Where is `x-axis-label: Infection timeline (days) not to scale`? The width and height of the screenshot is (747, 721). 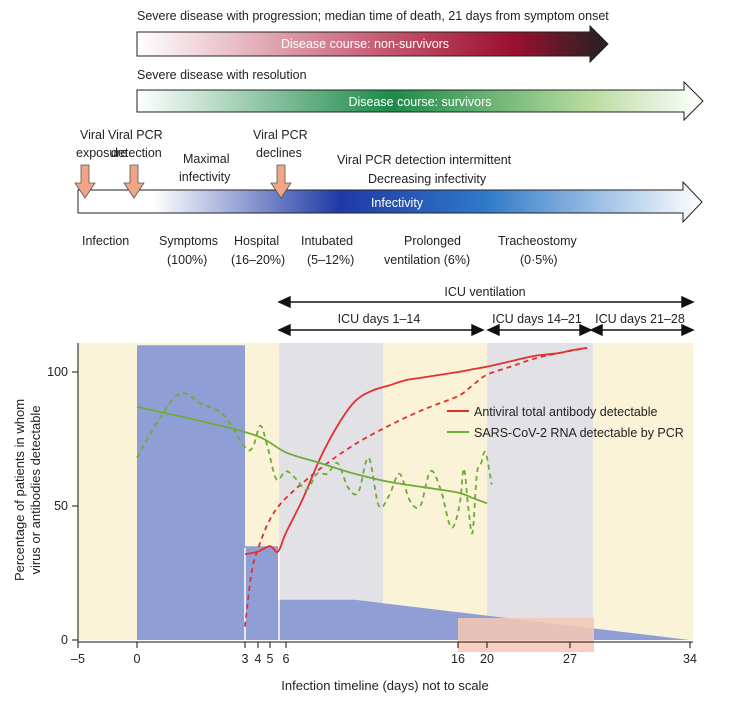 x-axis-label: Infection timeline (days) not to scale is located at coordinates (384, 685).